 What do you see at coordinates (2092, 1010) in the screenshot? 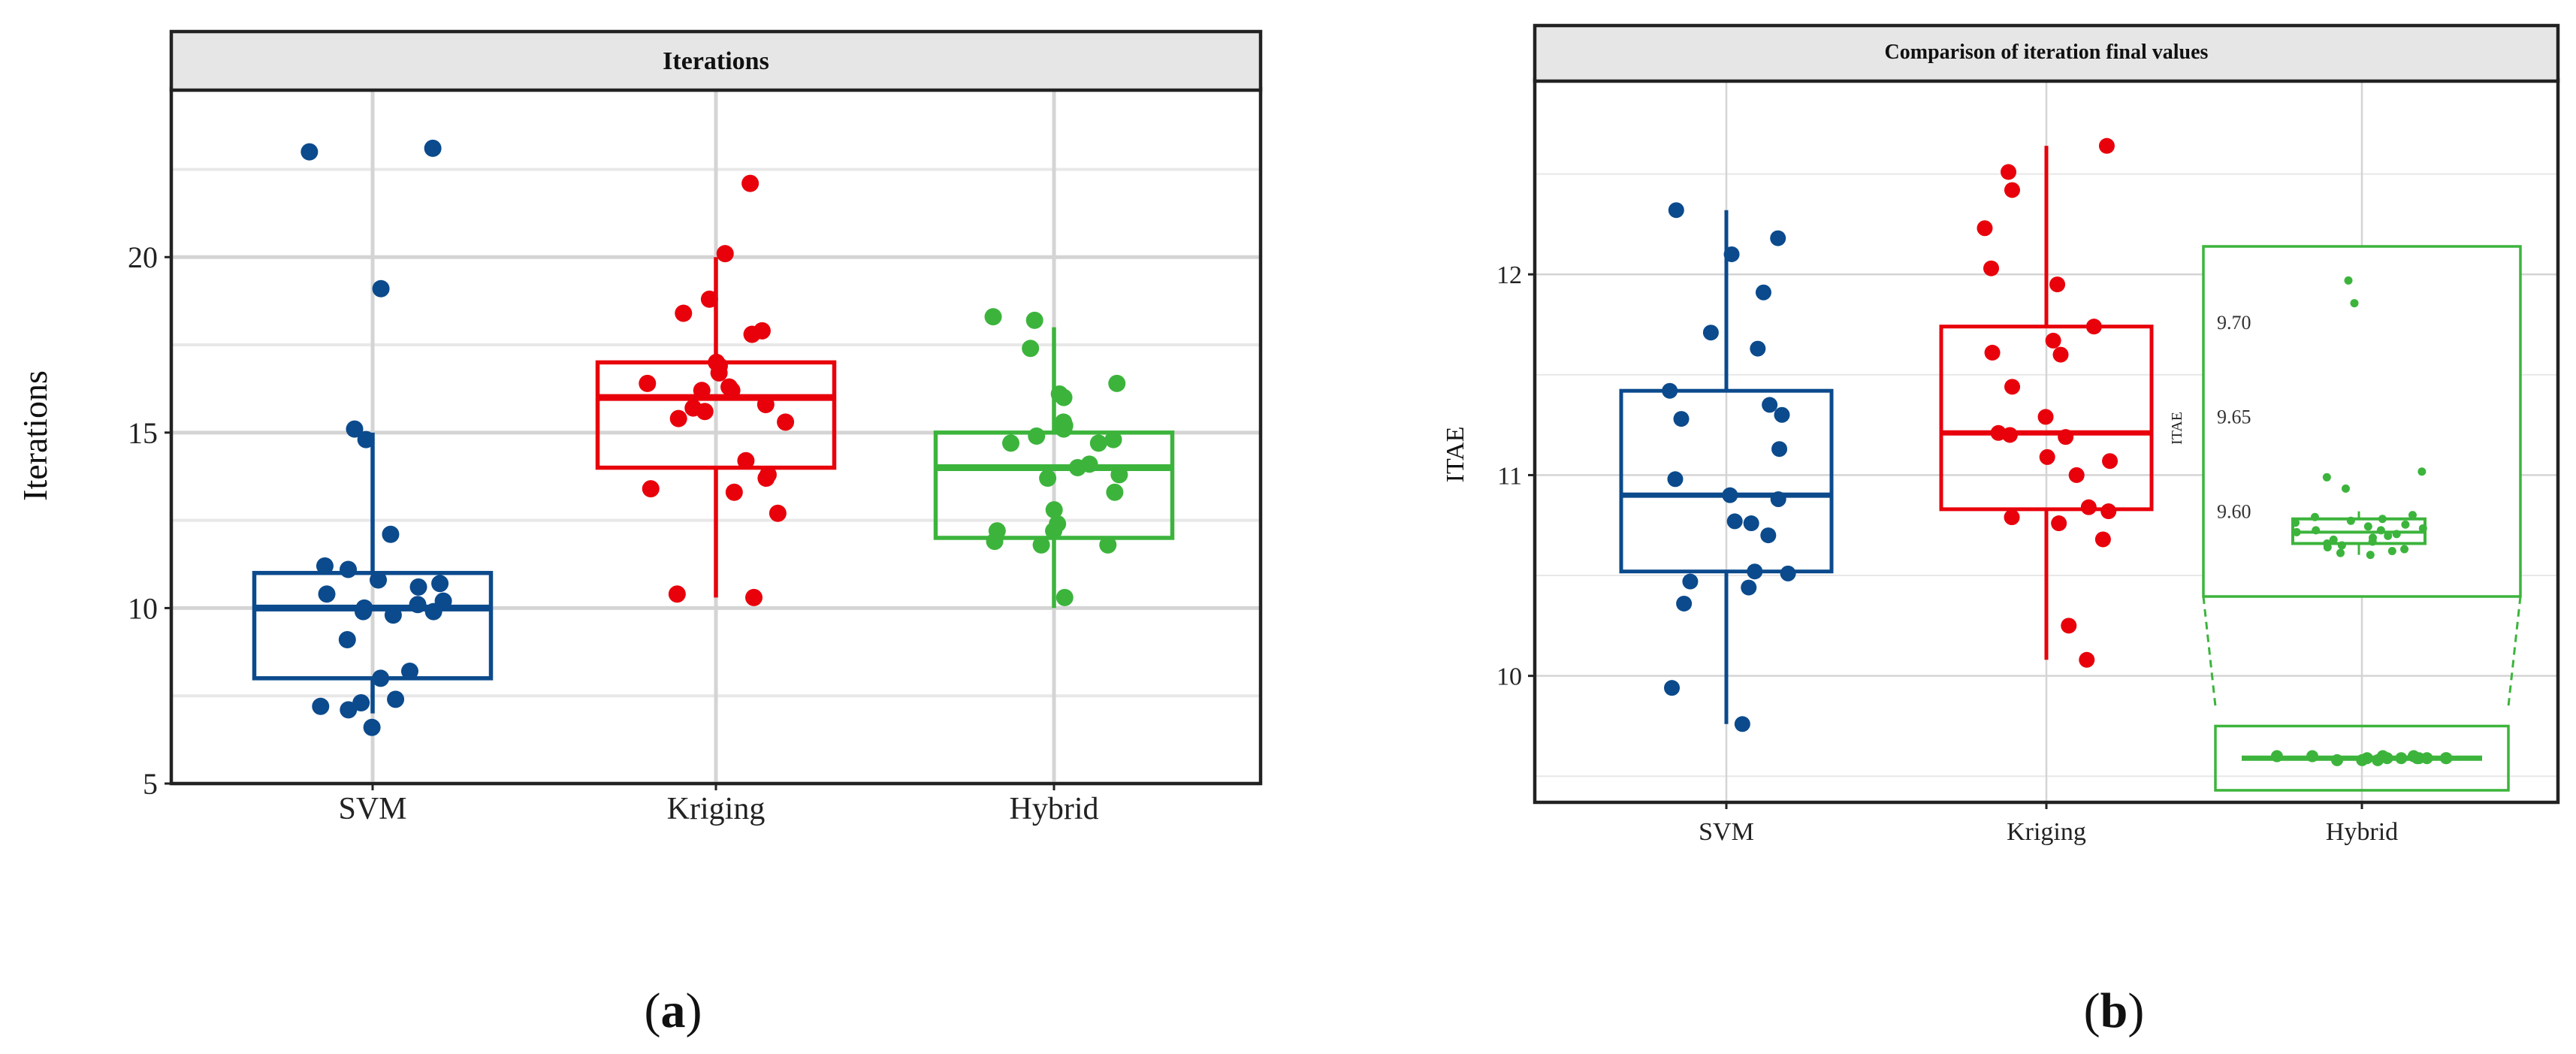
I see `panel-b-label-open: (` at bounding box center [2092, 1010].